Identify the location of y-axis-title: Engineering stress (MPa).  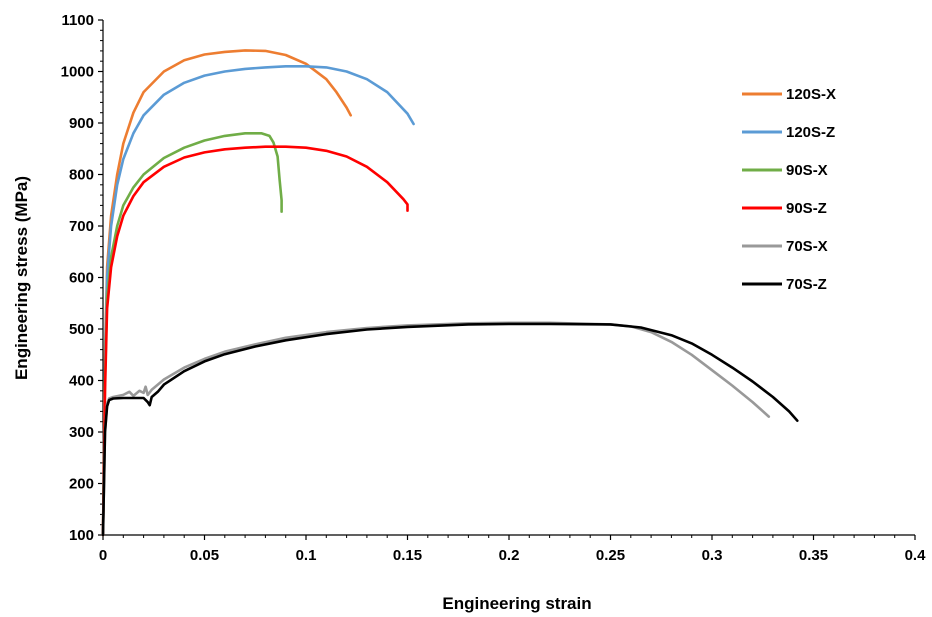
(21, 278).